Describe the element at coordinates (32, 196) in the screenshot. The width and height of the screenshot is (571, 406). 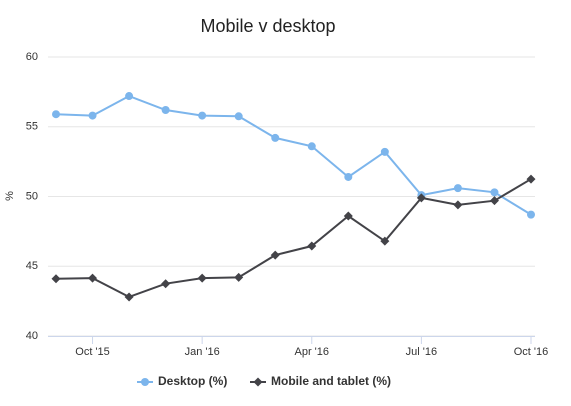
I see `y-tick-label: 50` at that location.